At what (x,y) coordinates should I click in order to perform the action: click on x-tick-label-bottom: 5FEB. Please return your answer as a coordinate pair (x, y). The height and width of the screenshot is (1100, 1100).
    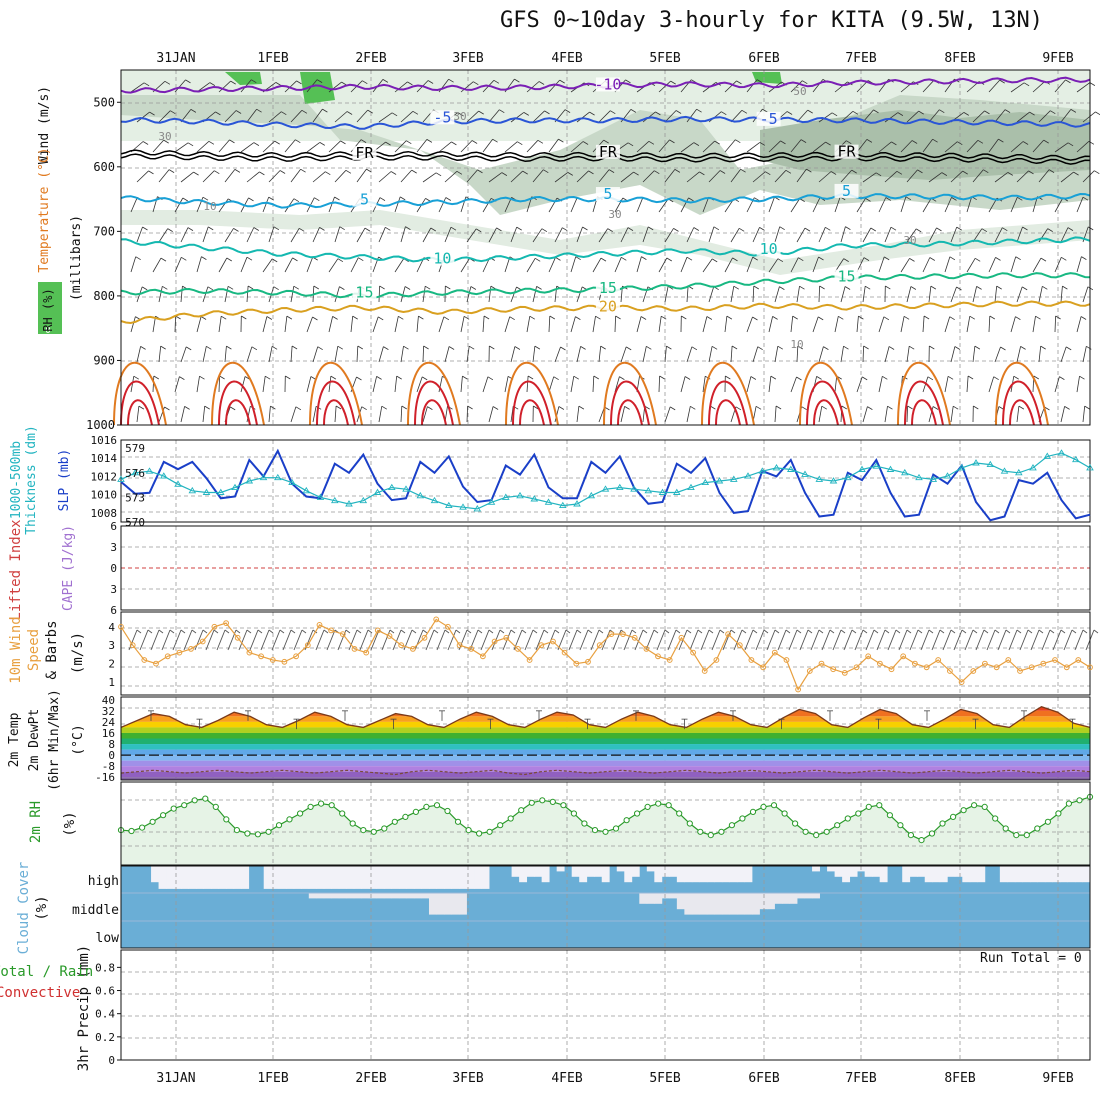
    Looking at the image, I should click on (664, 1078).